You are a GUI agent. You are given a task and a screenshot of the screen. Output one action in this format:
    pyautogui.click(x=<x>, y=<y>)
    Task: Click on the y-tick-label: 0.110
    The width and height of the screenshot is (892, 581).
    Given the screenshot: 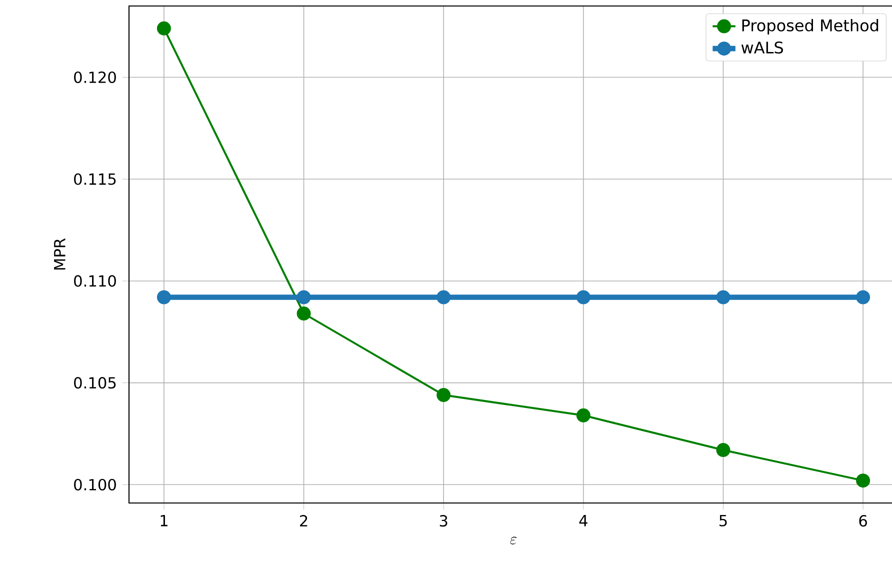 What is the action you would take?
    pyautogui.click(x=95, y=281)
    